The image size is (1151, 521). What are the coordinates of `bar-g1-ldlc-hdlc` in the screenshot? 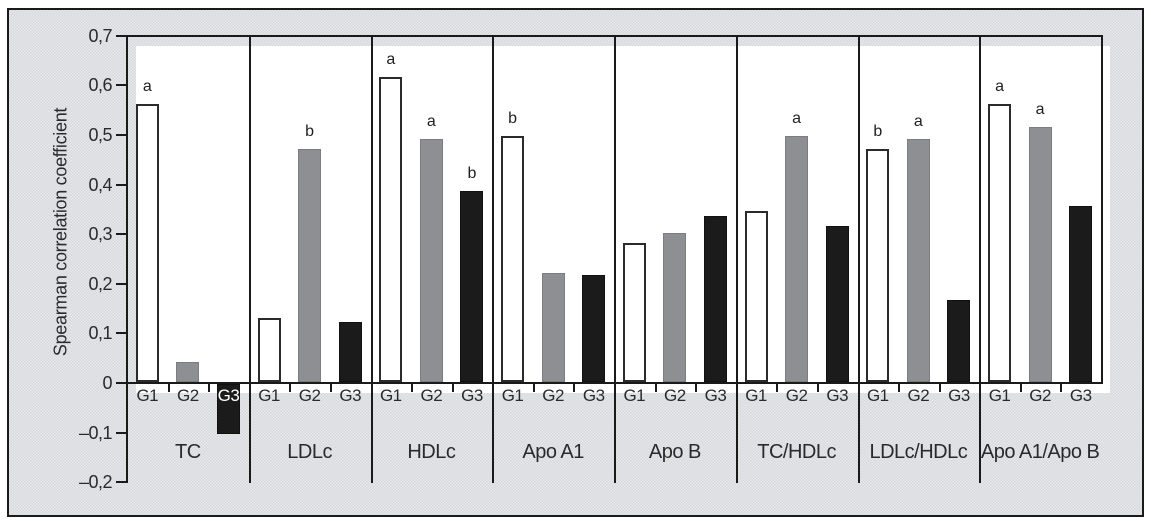 It's located at (878, 265).